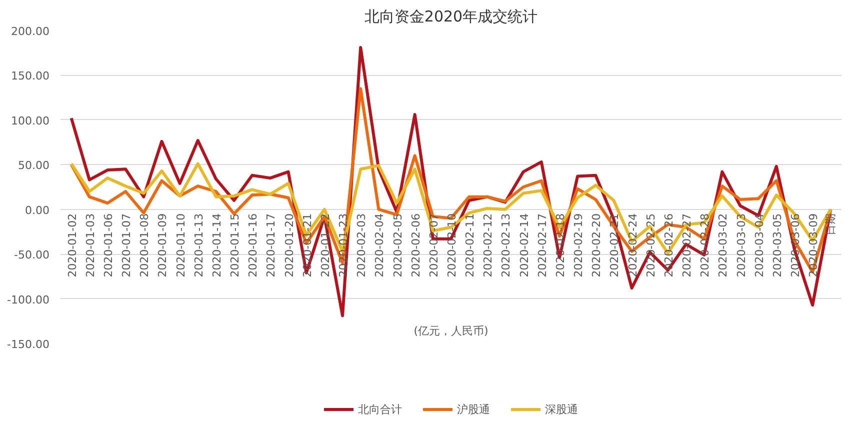  What do you see at coordinates (32, 255) in the screenshot?
I see `y-tick-label: -50.00` at bounding box center [32, 255].